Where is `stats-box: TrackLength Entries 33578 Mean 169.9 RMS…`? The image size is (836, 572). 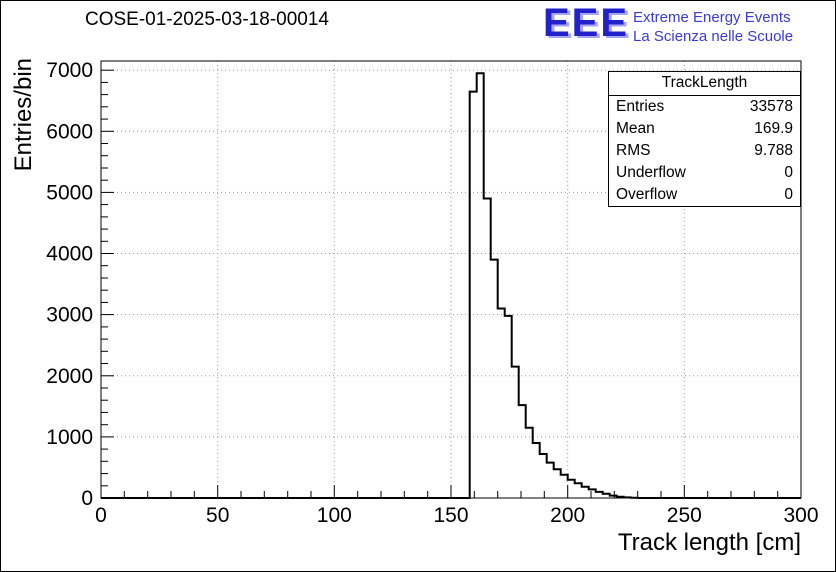 stats-box: TrackLength Entries 33578 Mean 169.9 RMS… is located at coordinates (704, 139).